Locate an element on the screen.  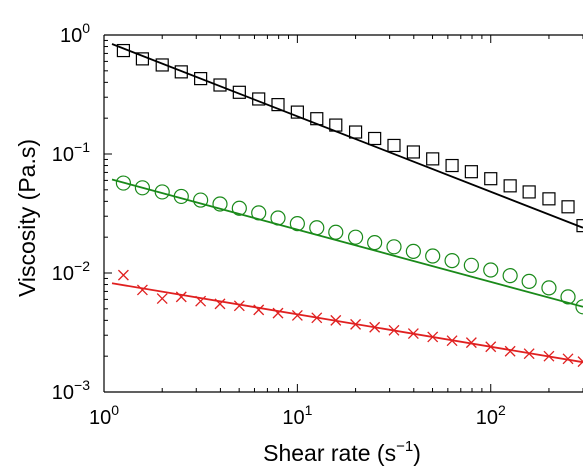
y-axis-label: Viscosity (Pa.s) is located at coordinates (27, 218).